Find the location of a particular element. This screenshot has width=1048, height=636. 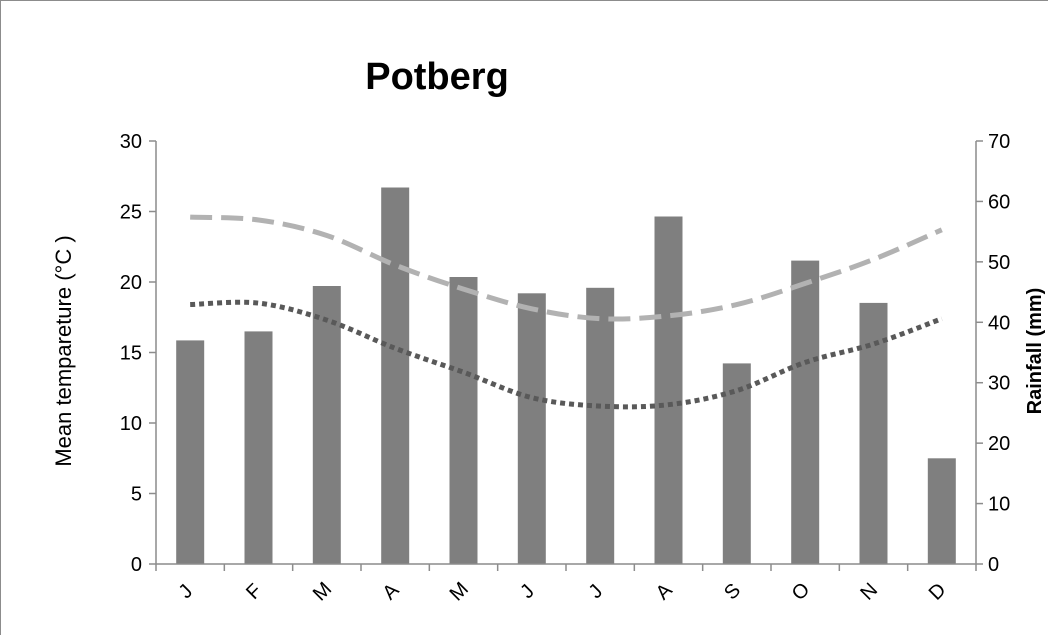

y-left-tick-label: 10 is located at coordinates (131, 424).